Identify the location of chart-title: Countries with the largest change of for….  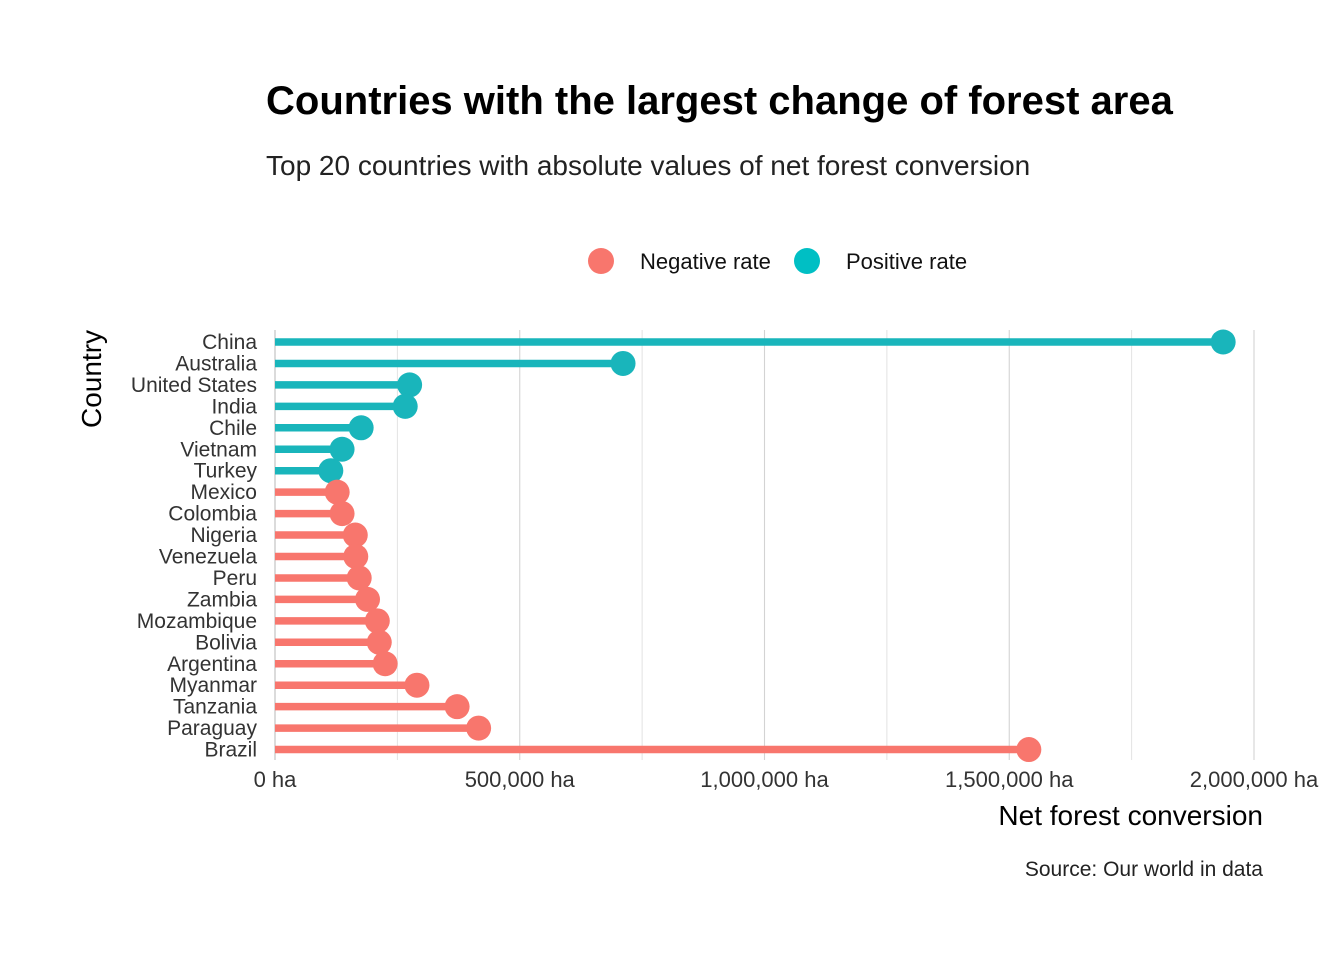
(720, 101).